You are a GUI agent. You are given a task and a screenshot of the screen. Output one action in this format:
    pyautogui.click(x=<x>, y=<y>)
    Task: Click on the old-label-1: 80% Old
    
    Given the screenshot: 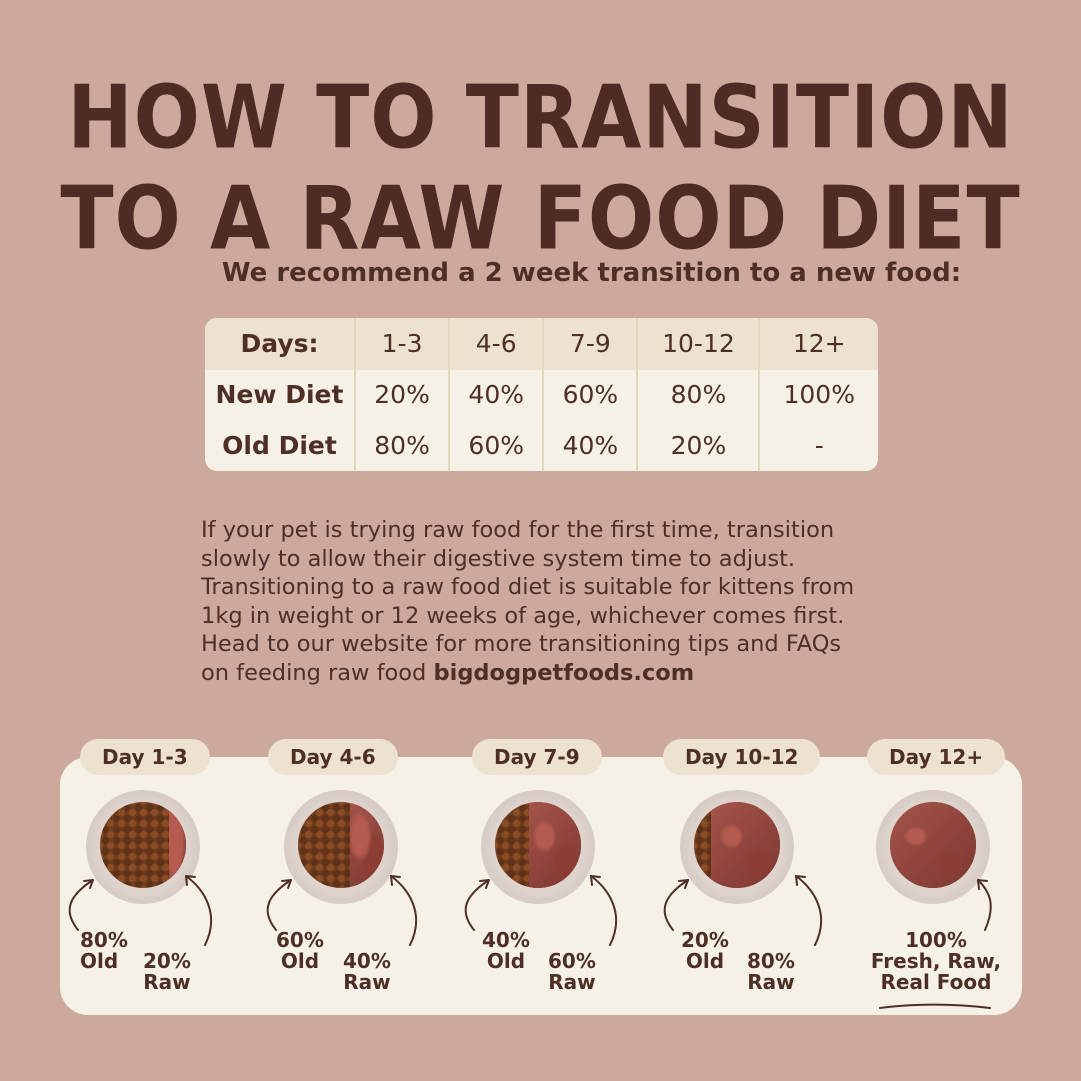 What is the action you would take?
    pyautogui.click(x=104, y=951)
    